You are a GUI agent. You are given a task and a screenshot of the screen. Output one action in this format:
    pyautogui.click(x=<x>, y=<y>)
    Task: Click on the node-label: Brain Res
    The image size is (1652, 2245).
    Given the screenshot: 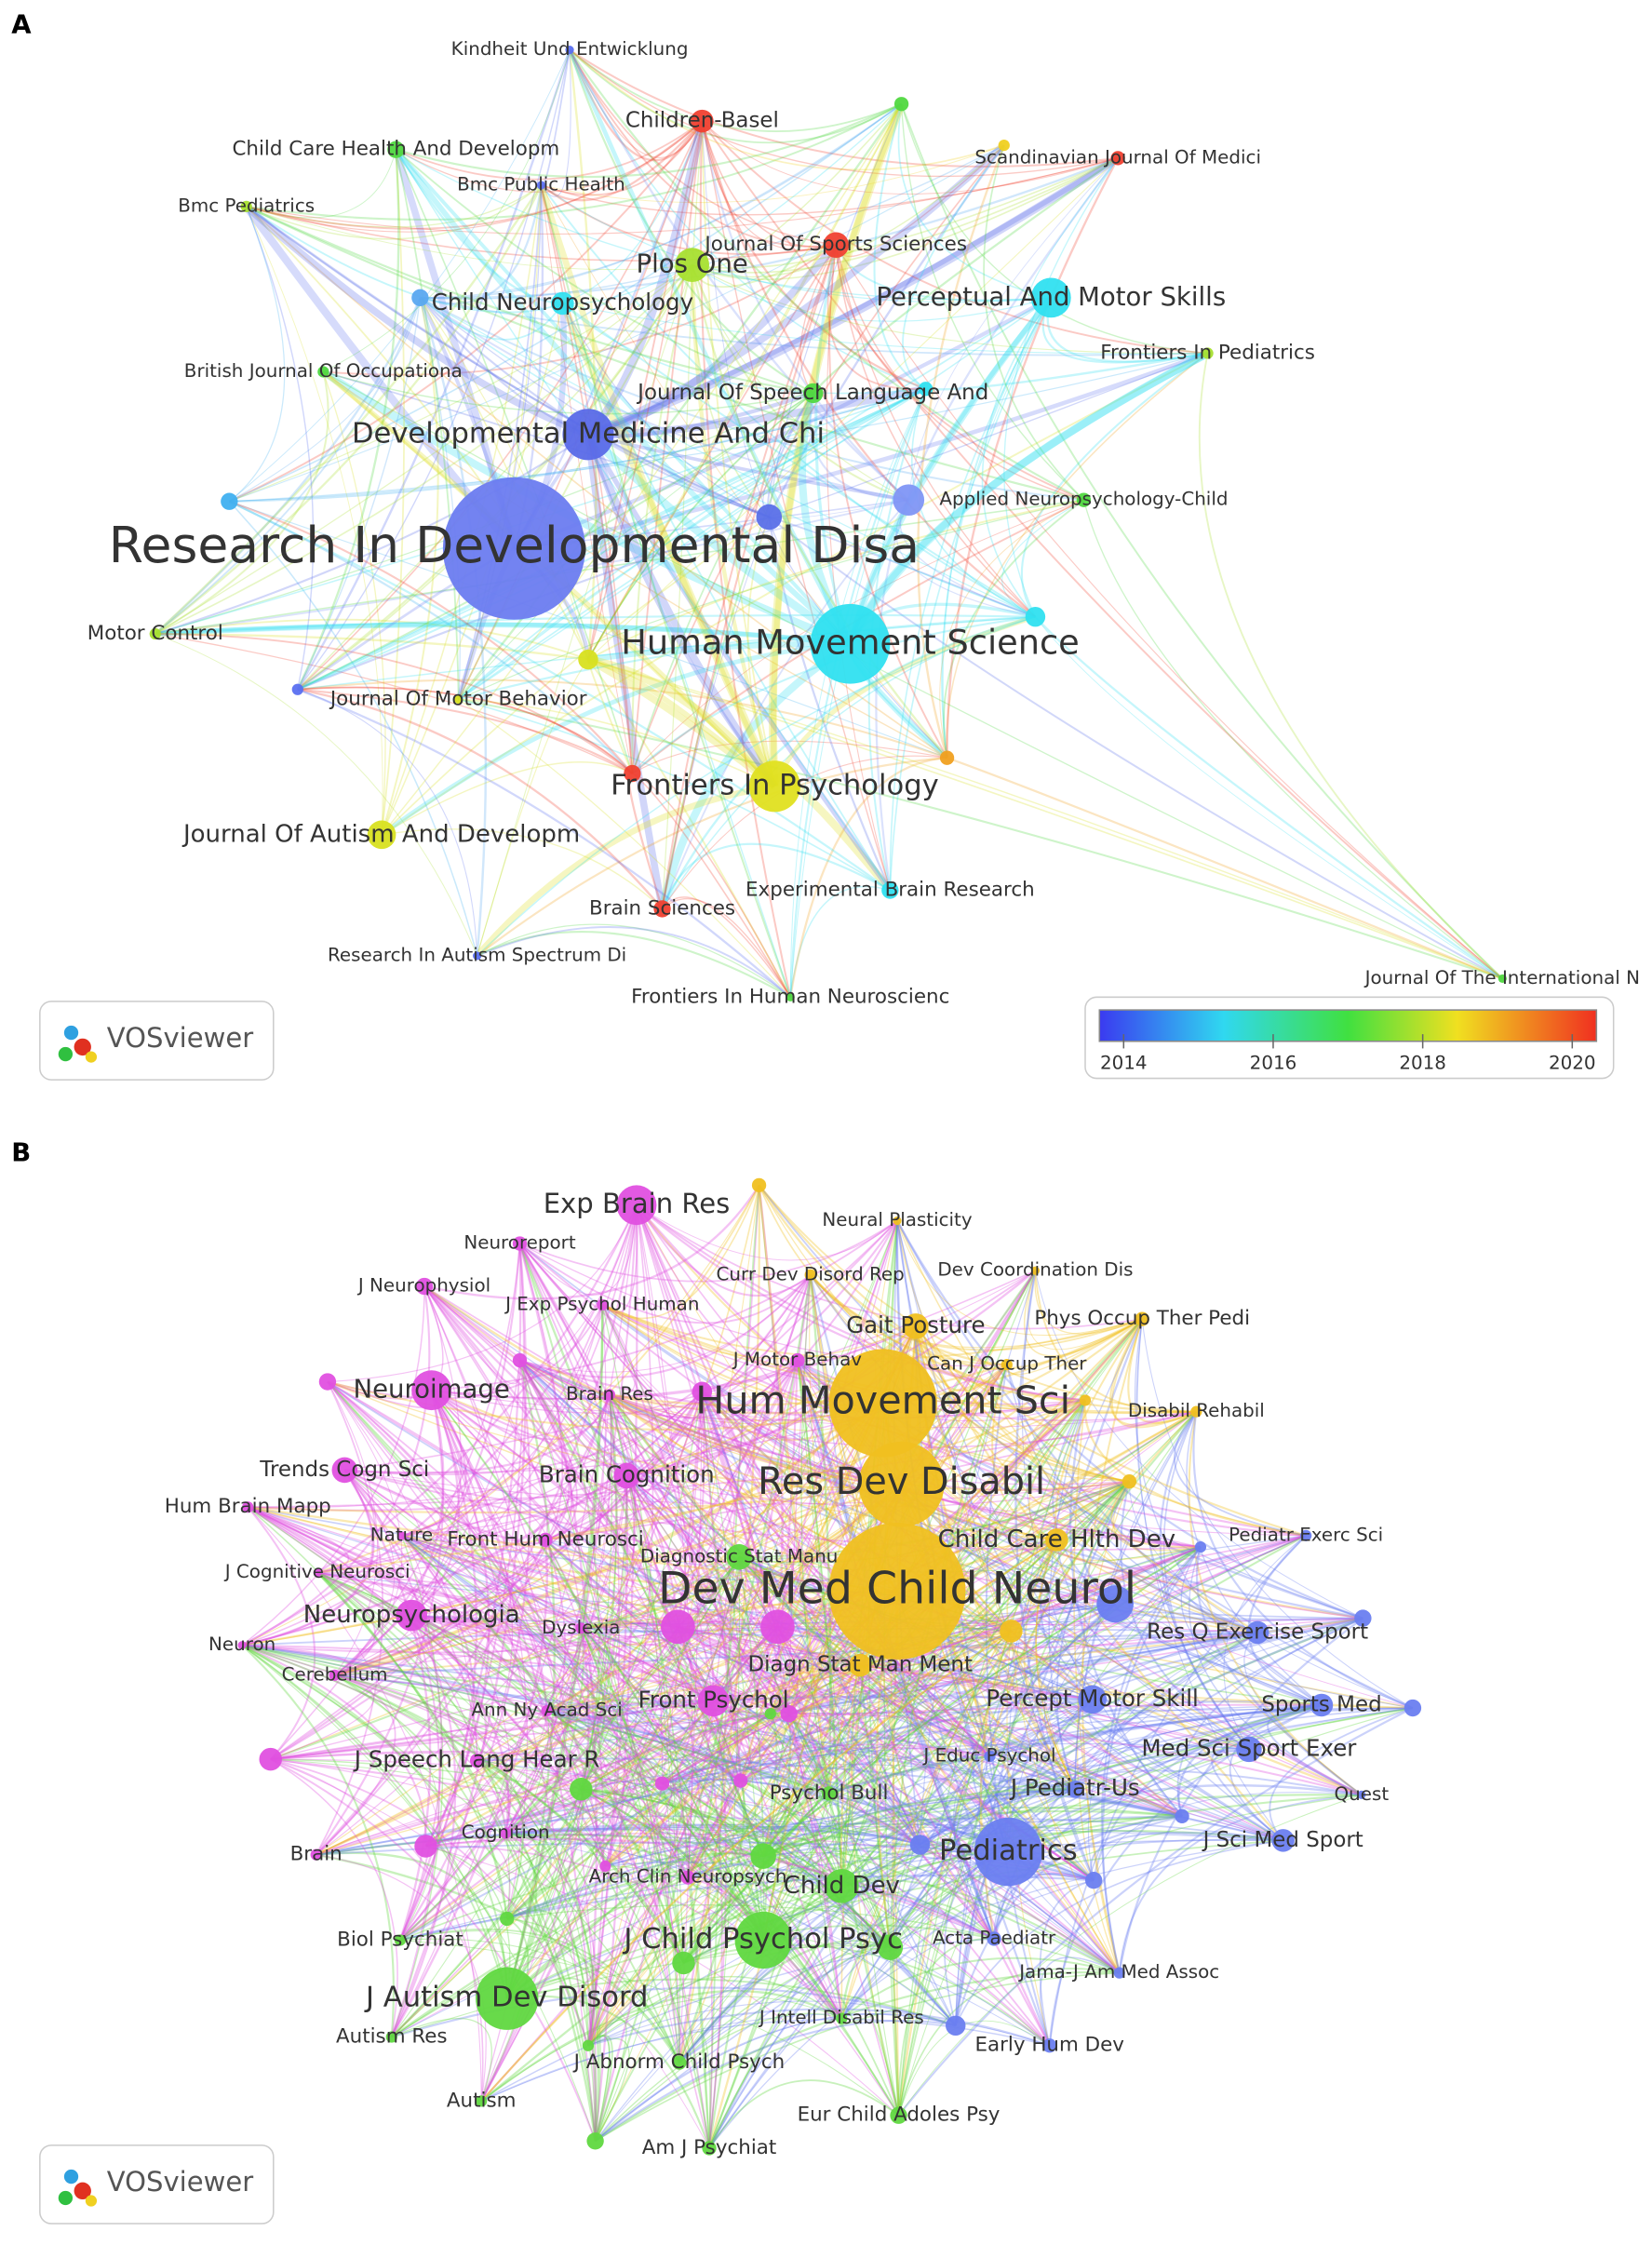 What is the action you would take?
    pyautogui.click(x=609, y=1394)
    